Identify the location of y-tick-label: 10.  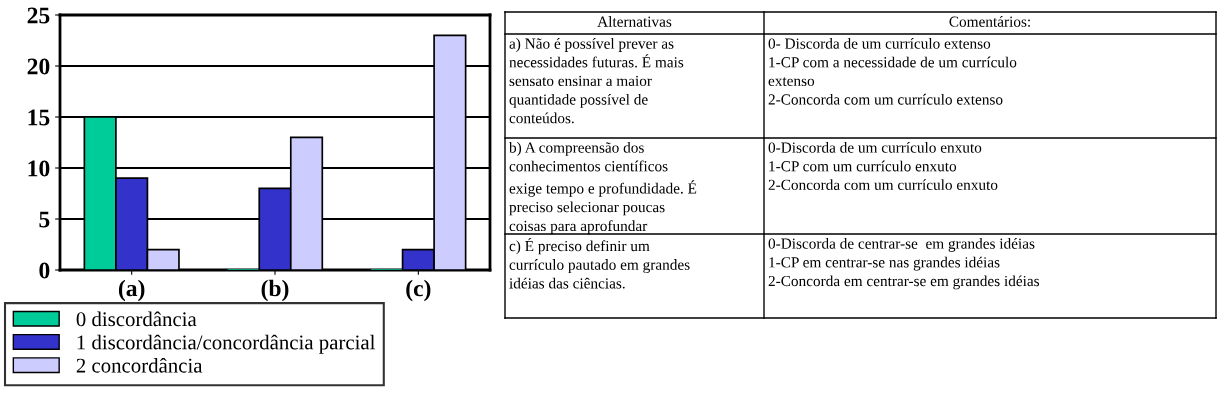
(39, 168).